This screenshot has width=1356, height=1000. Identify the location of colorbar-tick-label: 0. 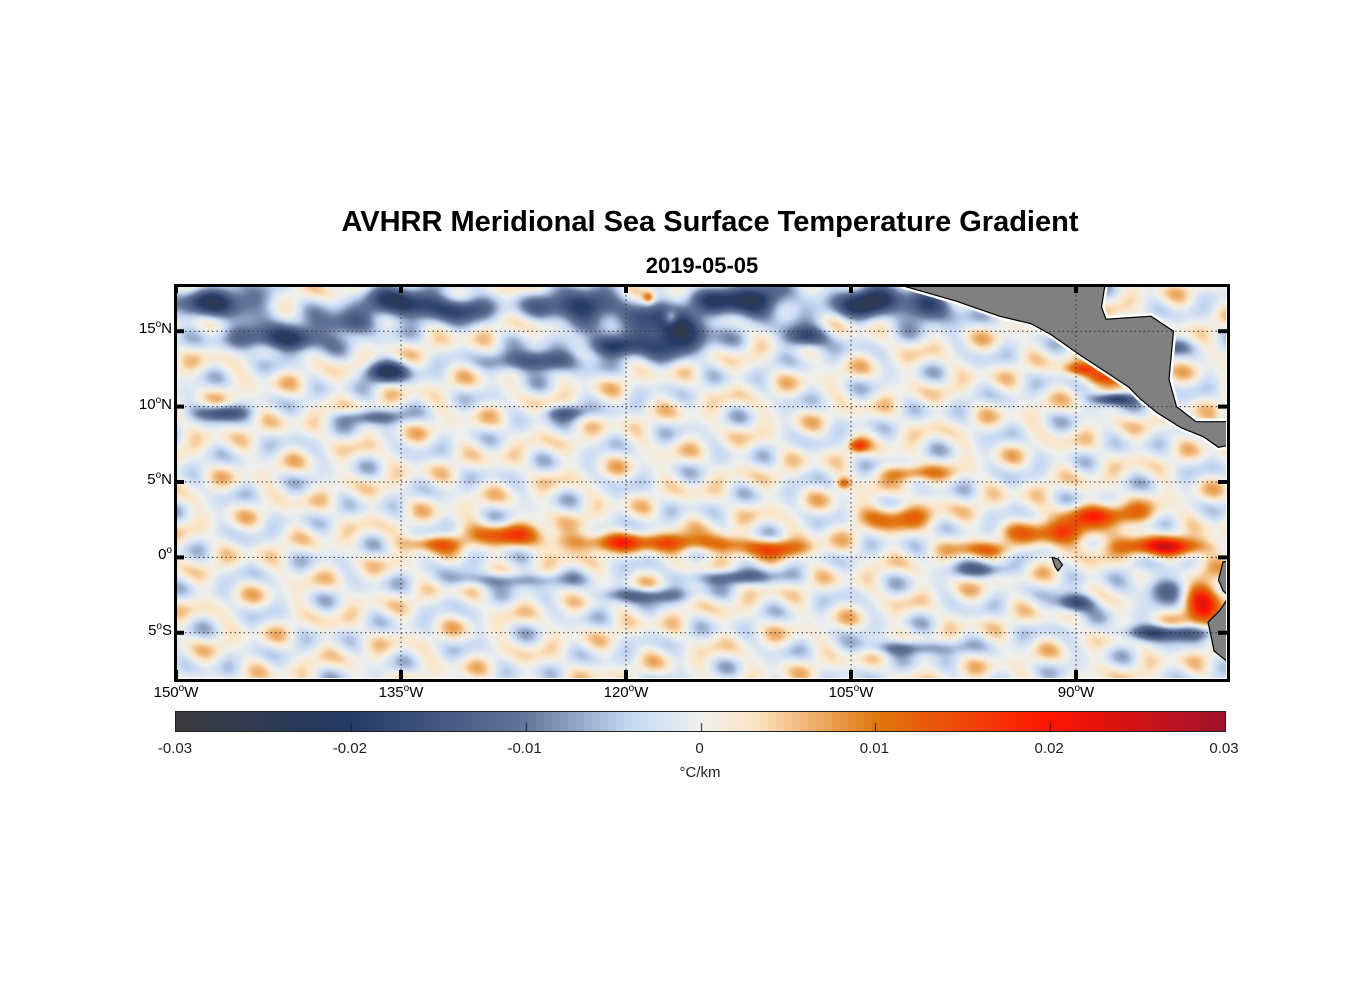
(699, 748).